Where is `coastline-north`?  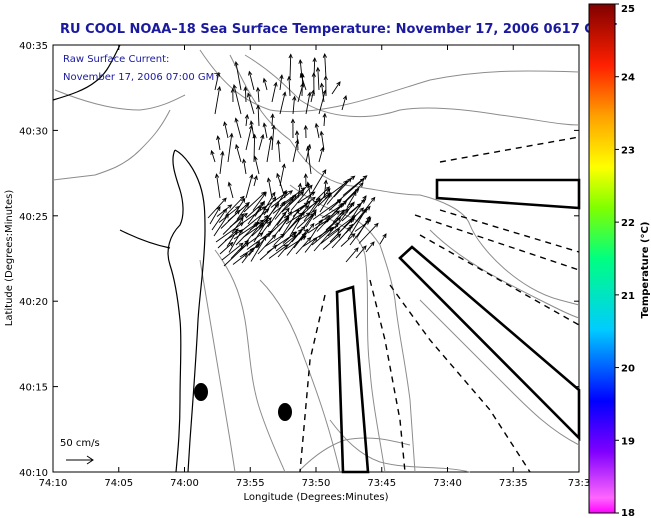 coastline-north is located at coordinates (86, 72).